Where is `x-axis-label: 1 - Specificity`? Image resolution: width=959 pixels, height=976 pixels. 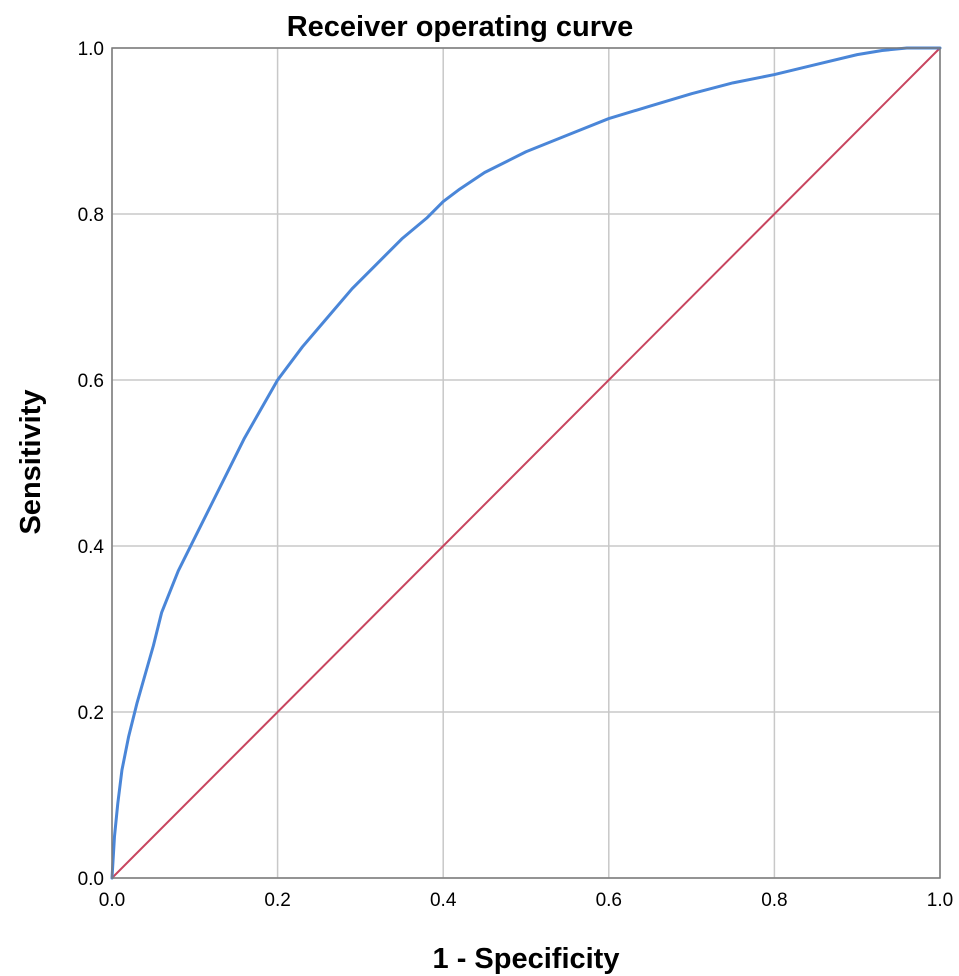
x-axis-label: 1 - Specificity is located at coordinates (526, 959).